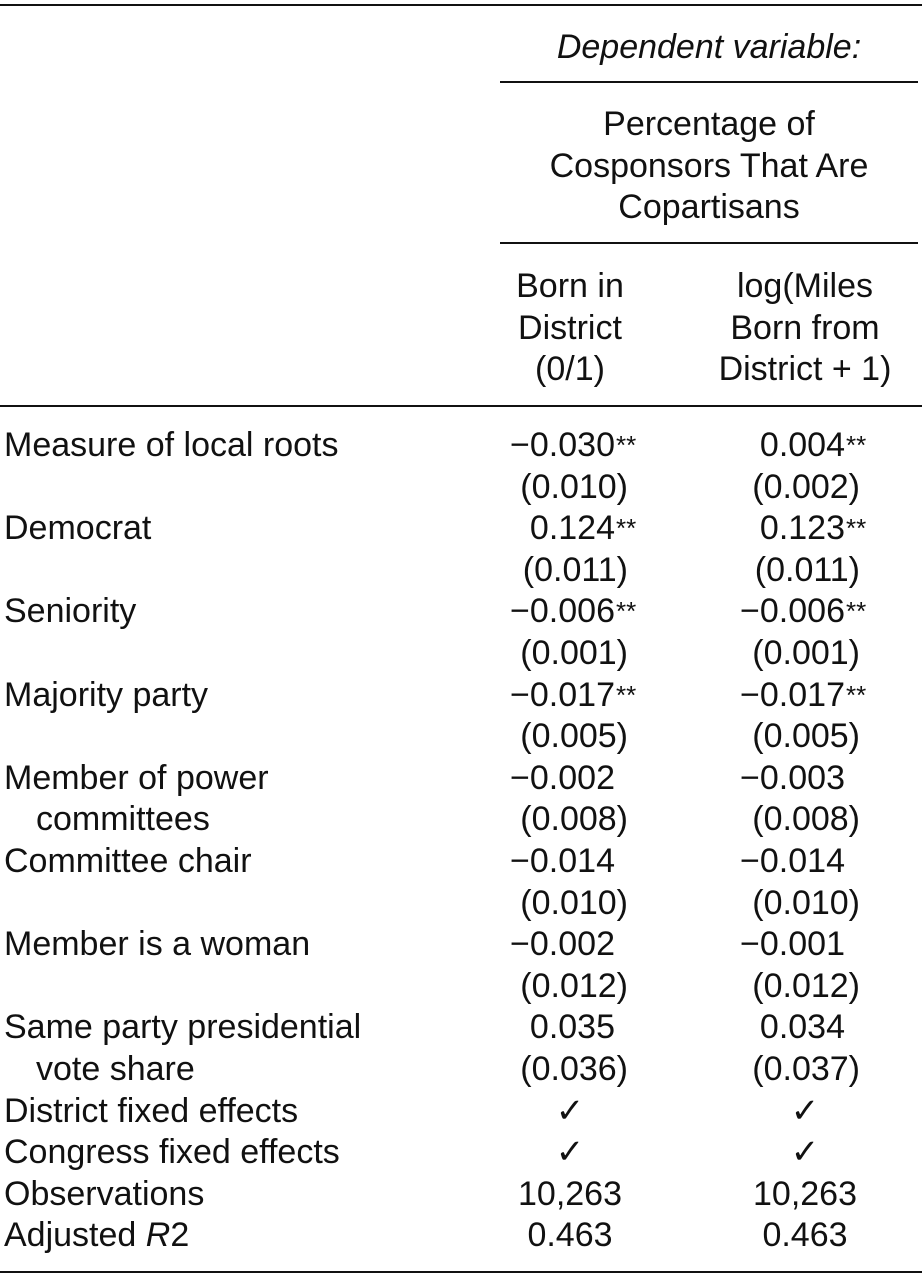  I want to click on row-label: Member of power, so click(136, 777).